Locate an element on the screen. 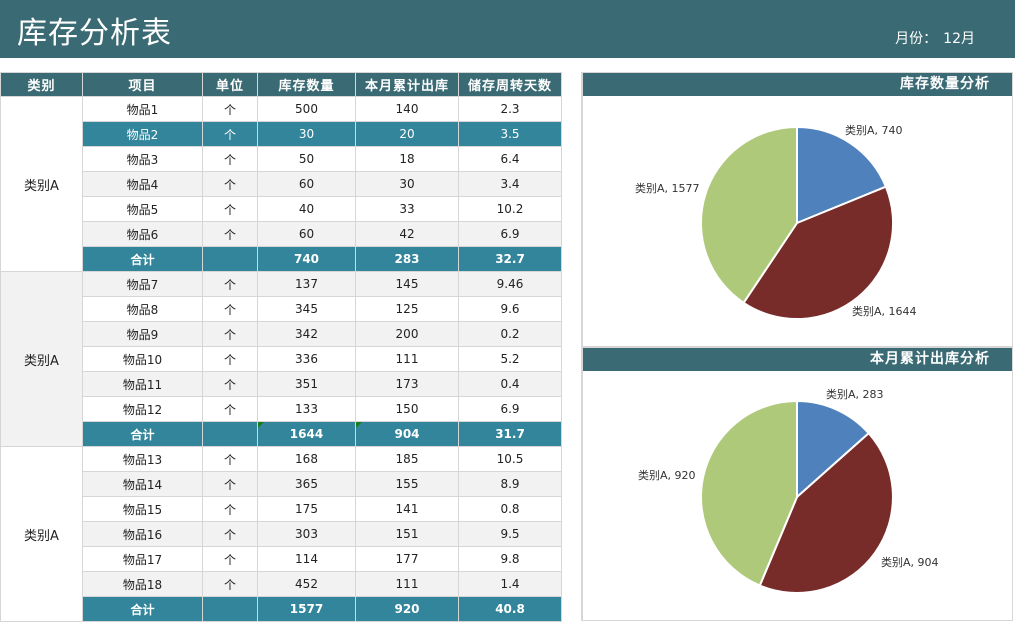  stock-cell: 30 is located at coordinates (306, 134).